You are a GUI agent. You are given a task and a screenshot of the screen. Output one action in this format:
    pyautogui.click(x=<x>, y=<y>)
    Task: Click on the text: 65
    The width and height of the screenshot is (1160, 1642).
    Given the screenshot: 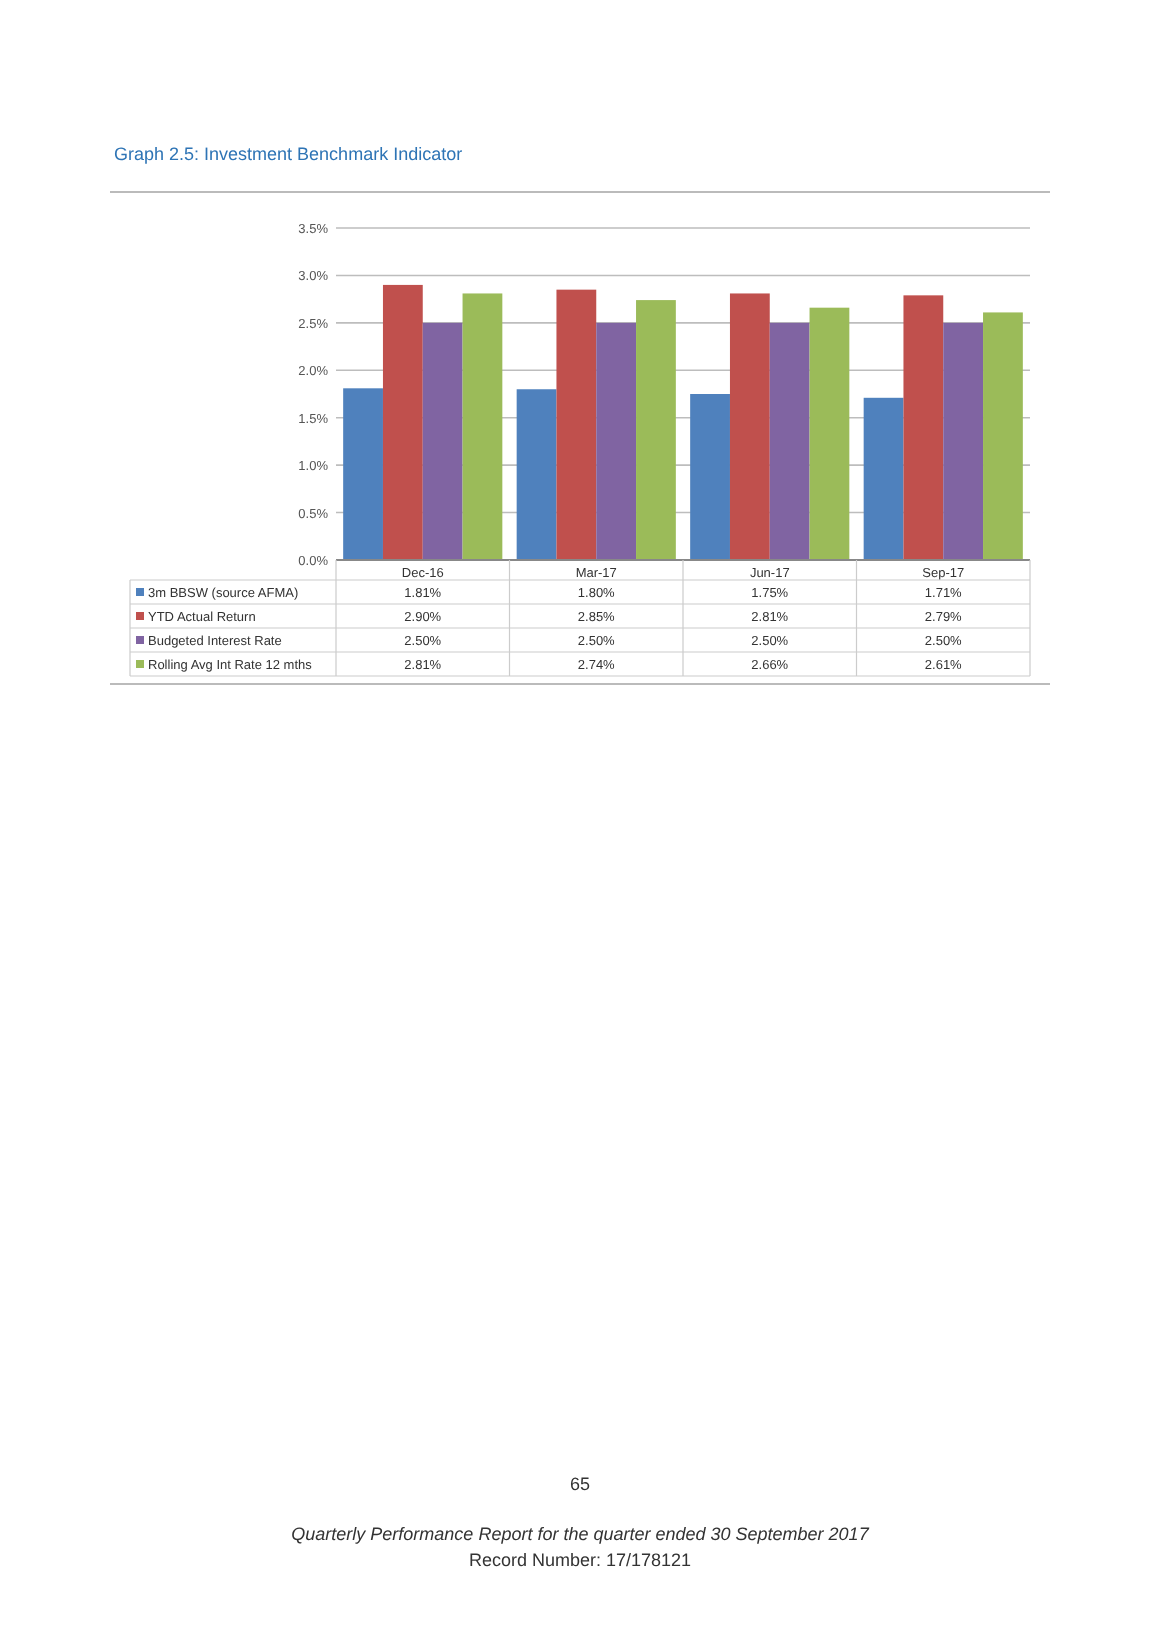 What is the action you would take?
    pyautogui.click(x=580, y=1484)
    